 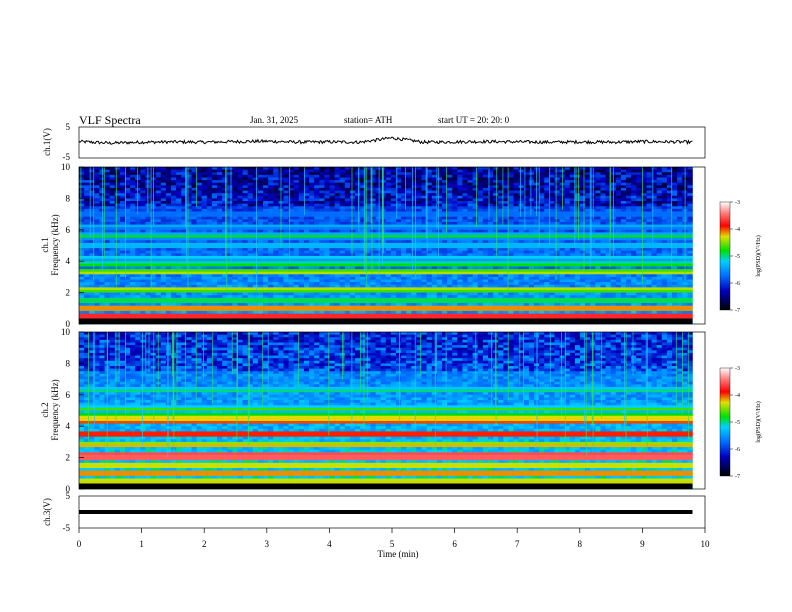 I want to click on station-label: station= ATH, so click(x=368, y=120).